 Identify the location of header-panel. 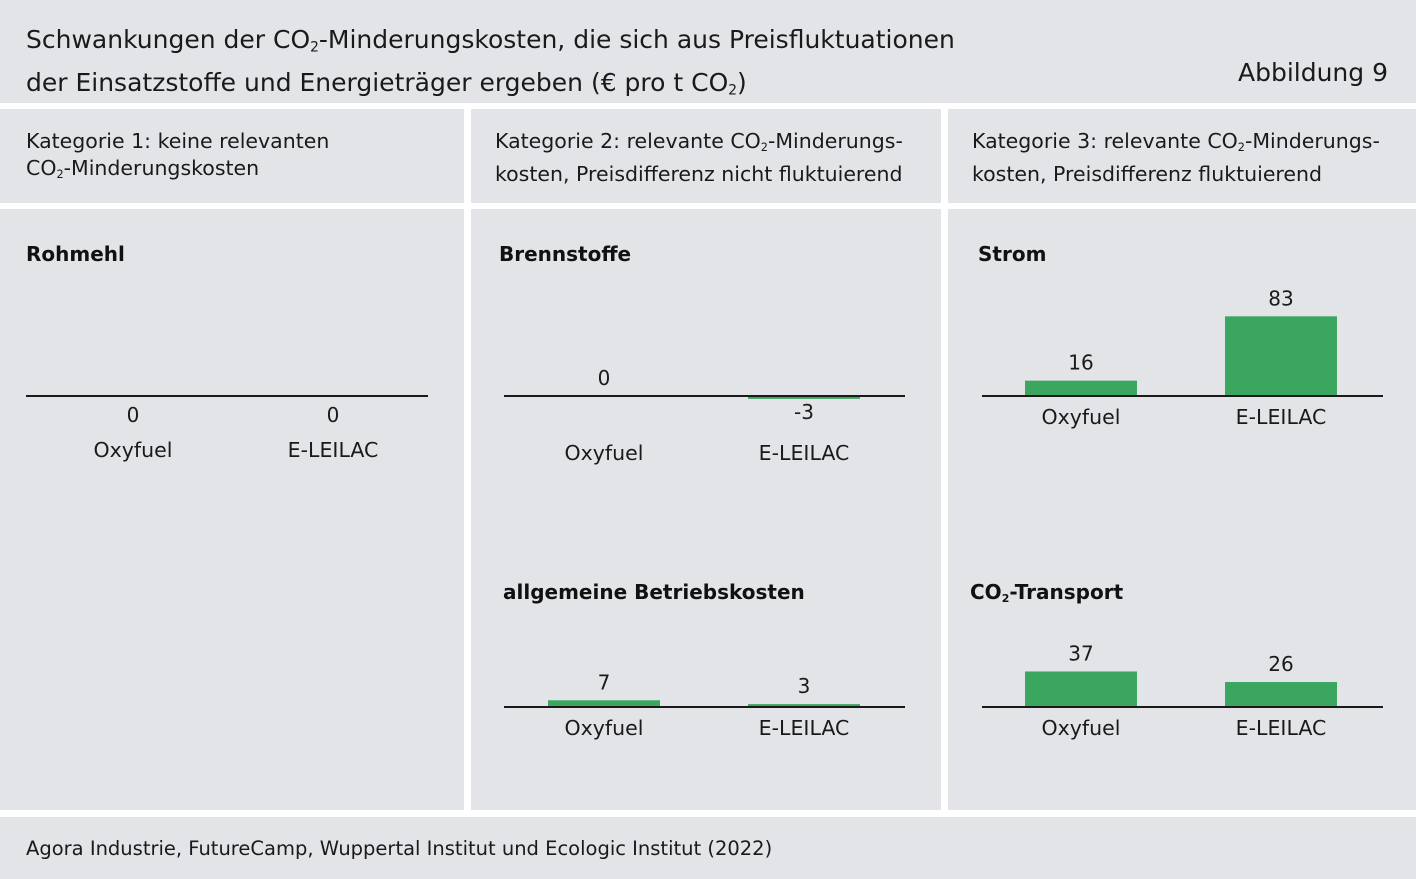
(708, 51).